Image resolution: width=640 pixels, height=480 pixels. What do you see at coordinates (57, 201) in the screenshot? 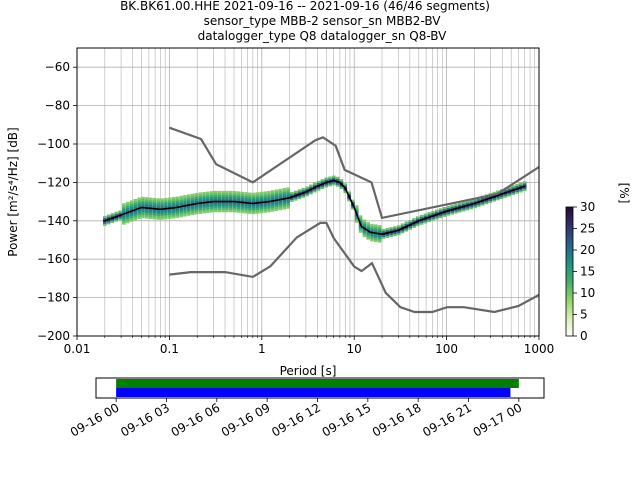
I see `y-axis-ticks: −200 −180 −160 −140 −120 −100 −80 −60` at bounding box center [57, 201].